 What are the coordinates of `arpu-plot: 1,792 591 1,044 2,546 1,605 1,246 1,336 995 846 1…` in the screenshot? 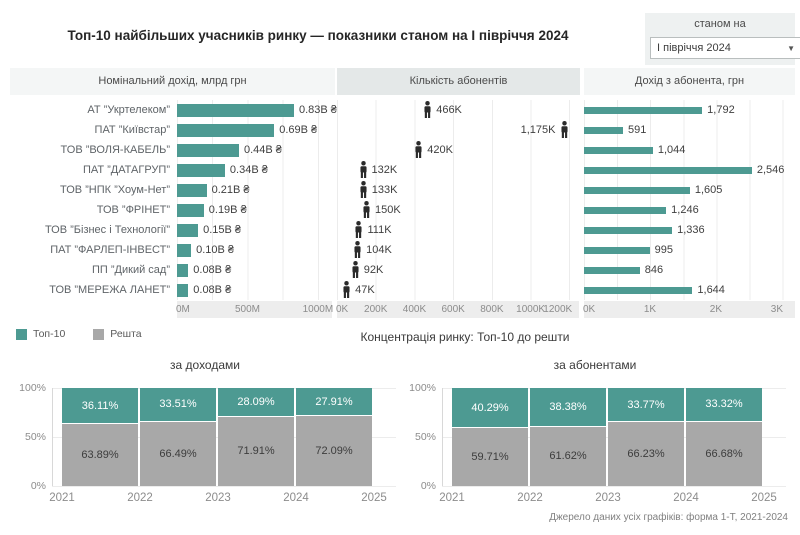 It's located at (689, 200).